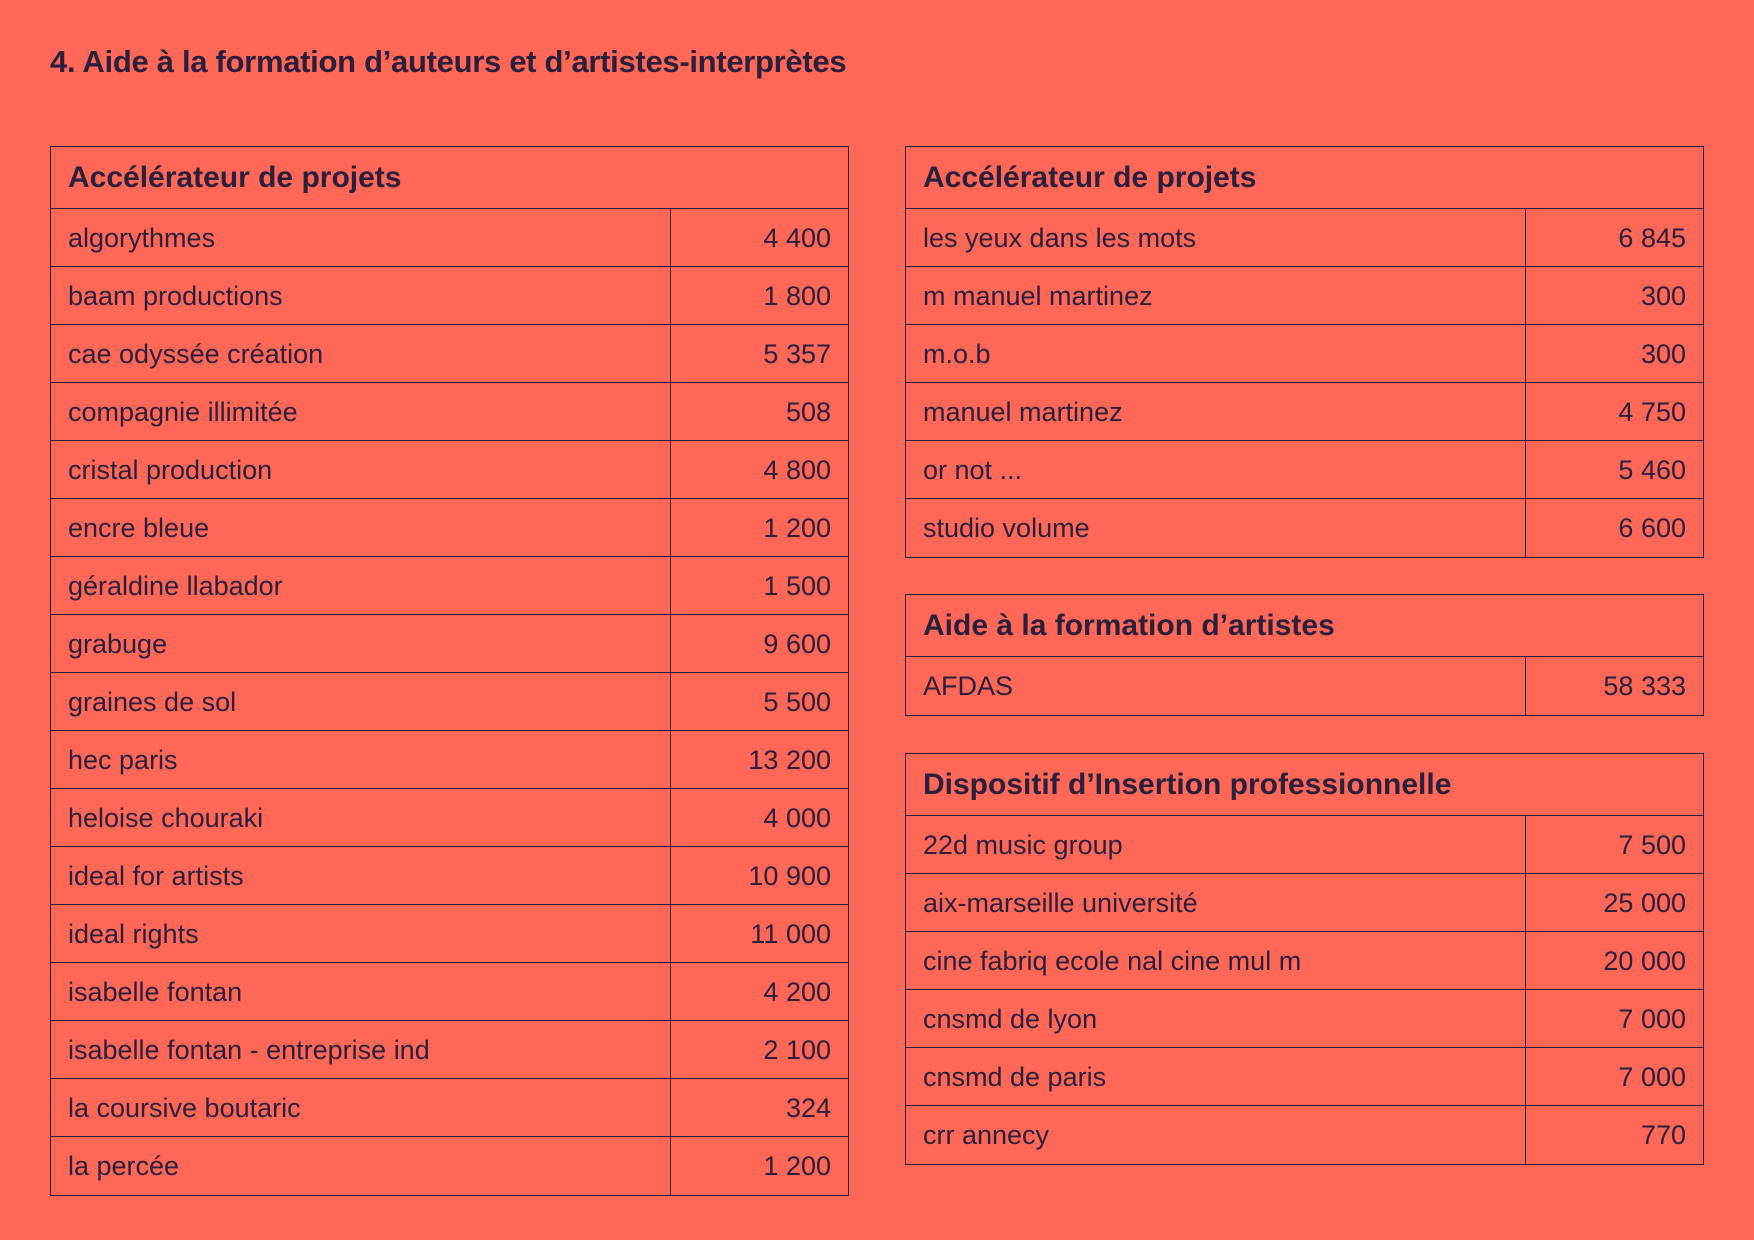 This screenshot has height=1240, width=1754. Describe the element at coordinates (361, 933) in the screenshot. I see `recipient-name: ideal rights` at that location.